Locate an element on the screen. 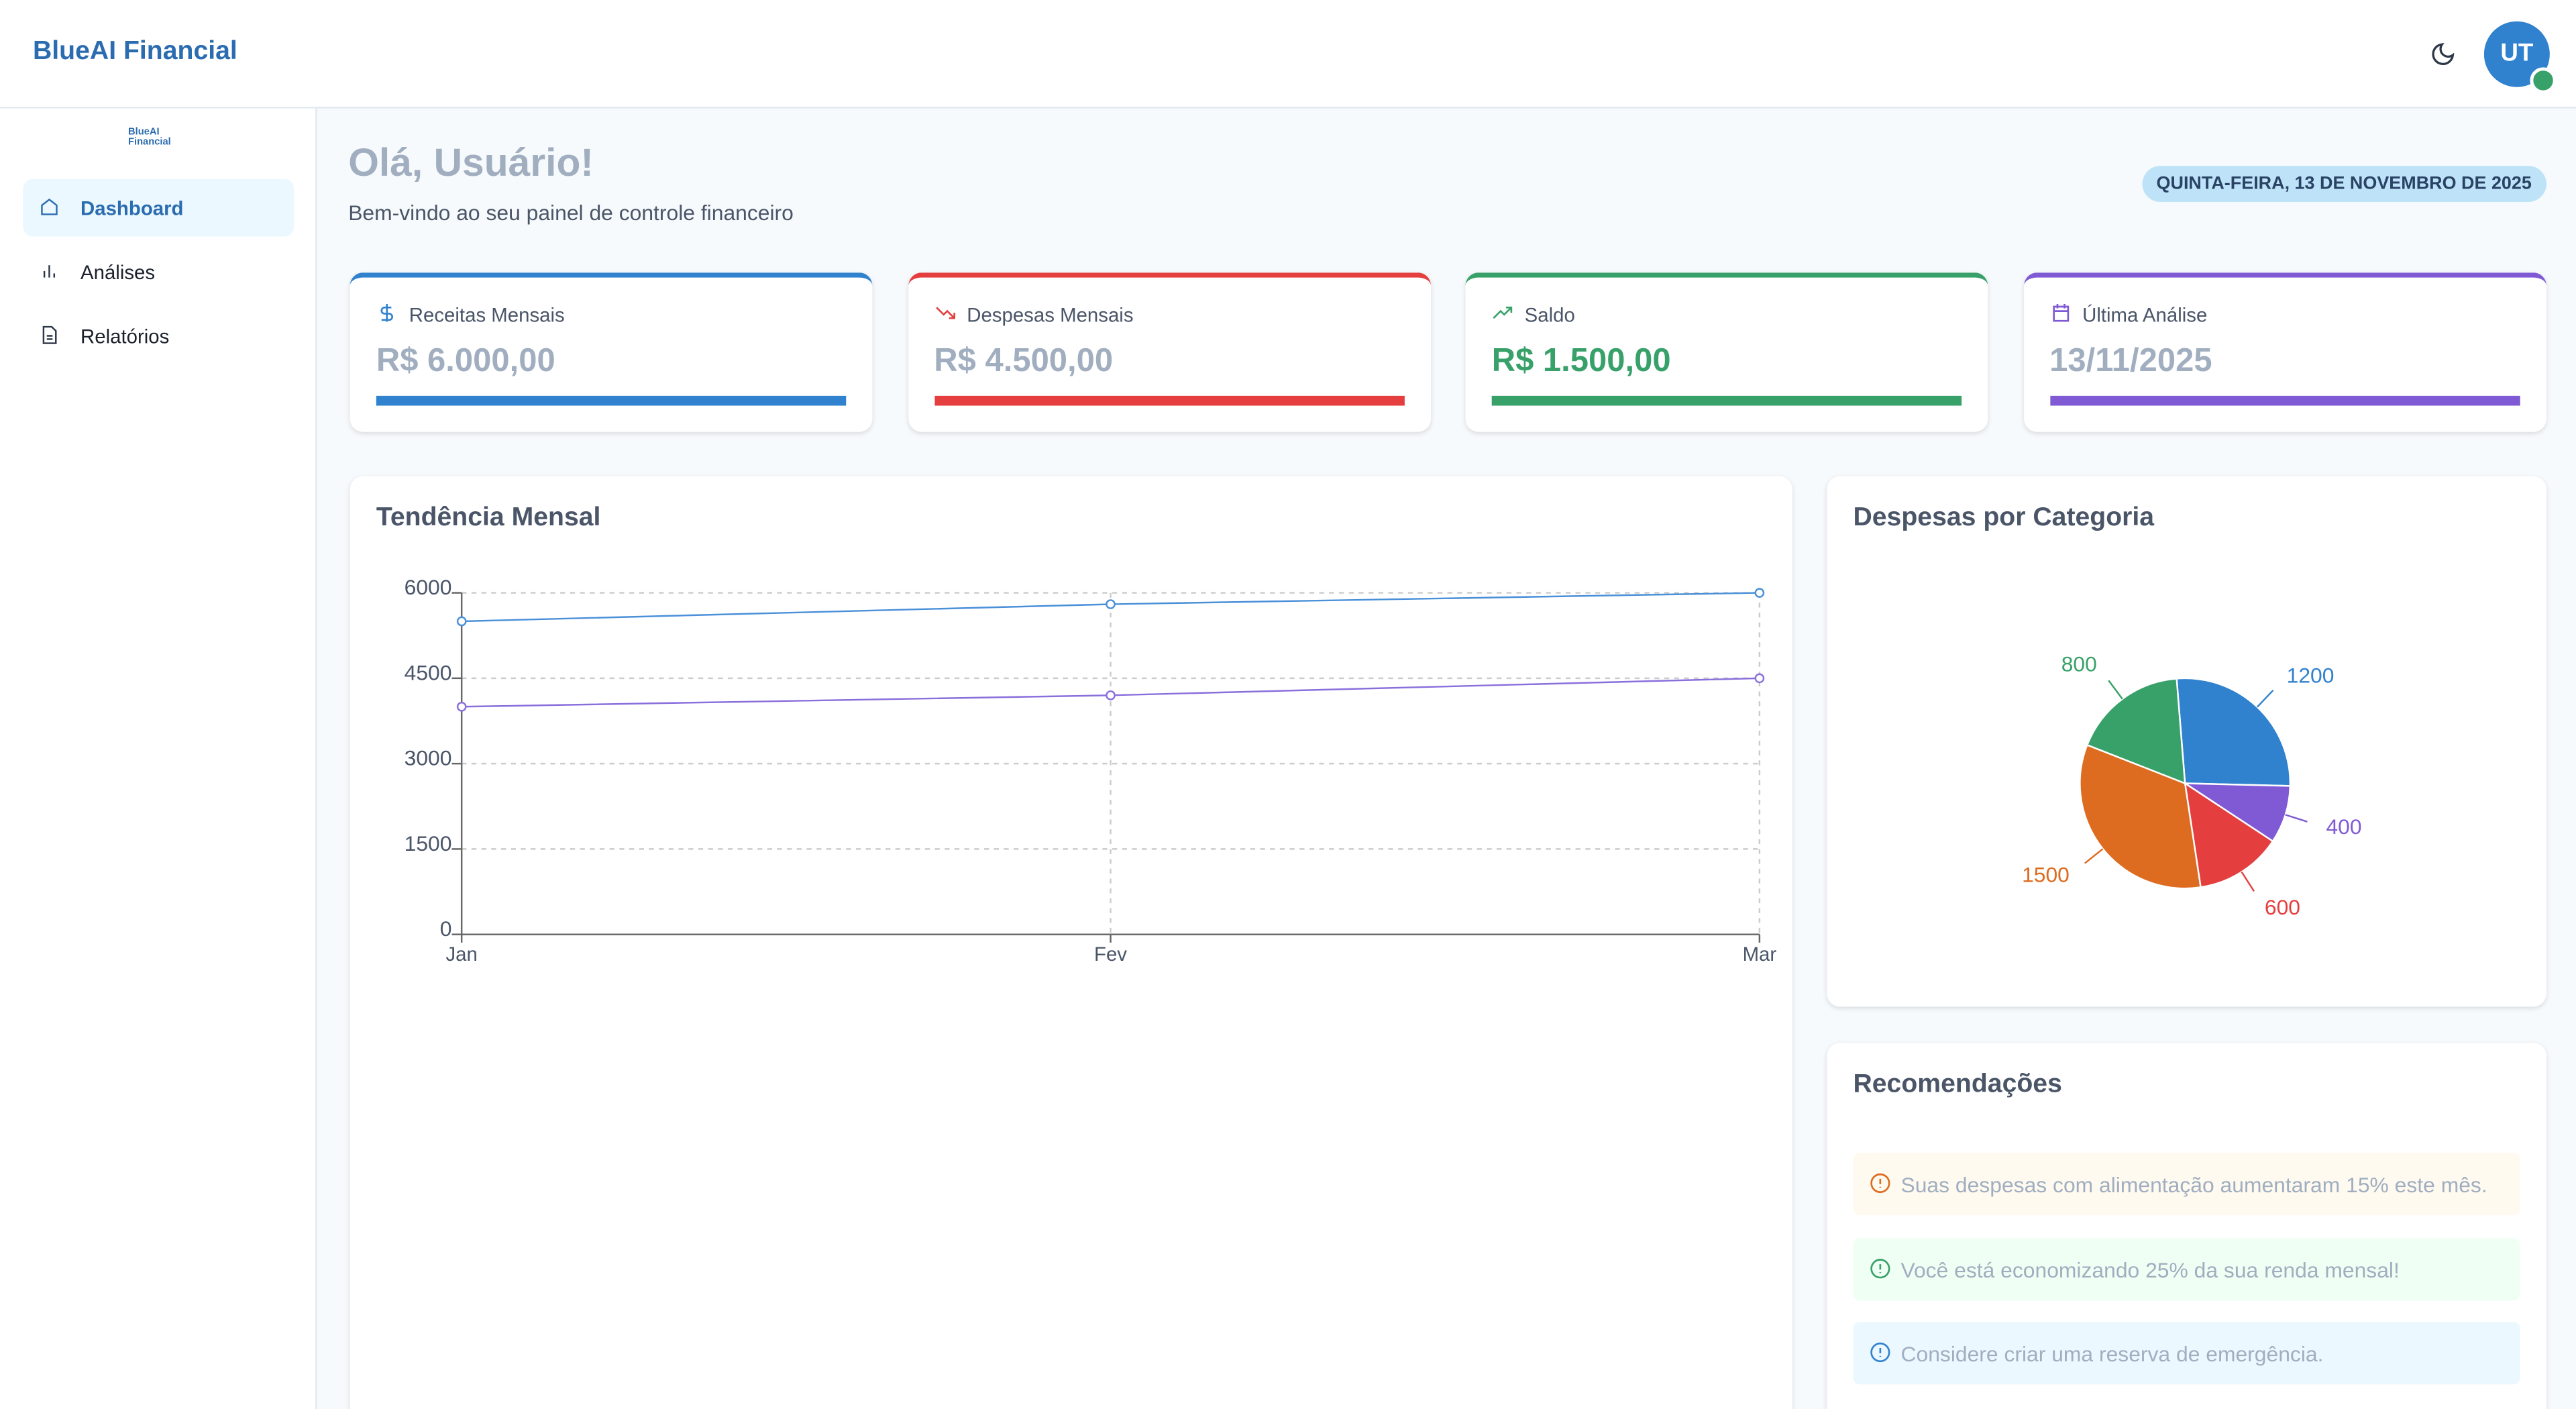 The height and width of the screenshot is (1409, 2576). card-value: R$ 4.500,00 is located at coordinates (1024, 361).